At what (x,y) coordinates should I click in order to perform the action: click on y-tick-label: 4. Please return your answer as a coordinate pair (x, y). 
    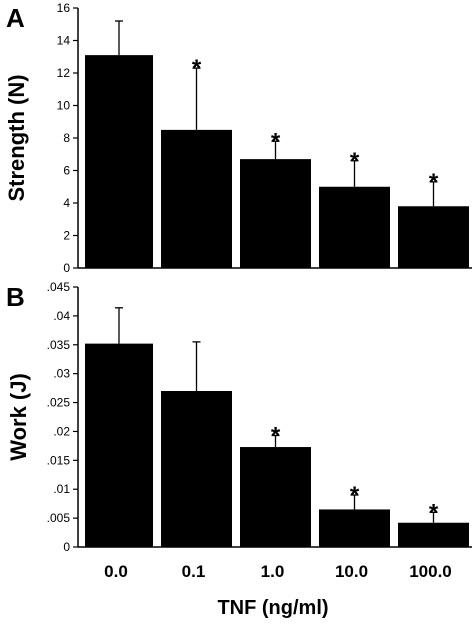
    Looking at the image, I should click on (66, 203).